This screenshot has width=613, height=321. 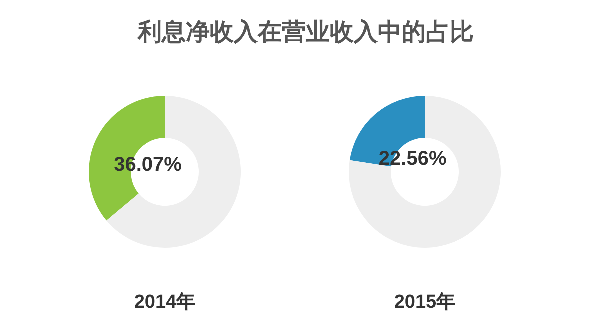 I want to click on text: 2014年, so click(x=165, y=302).